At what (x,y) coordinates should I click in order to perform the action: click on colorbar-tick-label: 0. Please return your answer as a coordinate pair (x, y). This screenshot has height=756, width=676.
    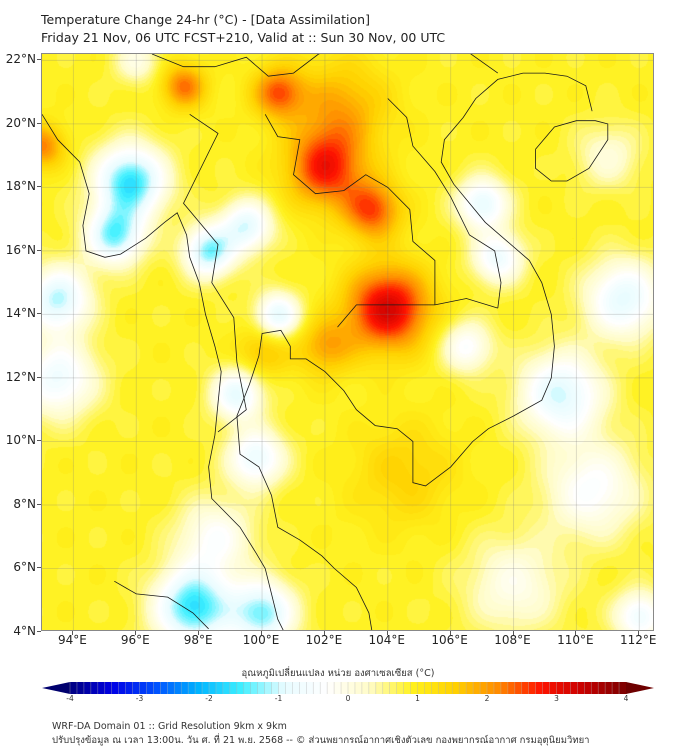
    Looking at the image, I should click on (348, 698).